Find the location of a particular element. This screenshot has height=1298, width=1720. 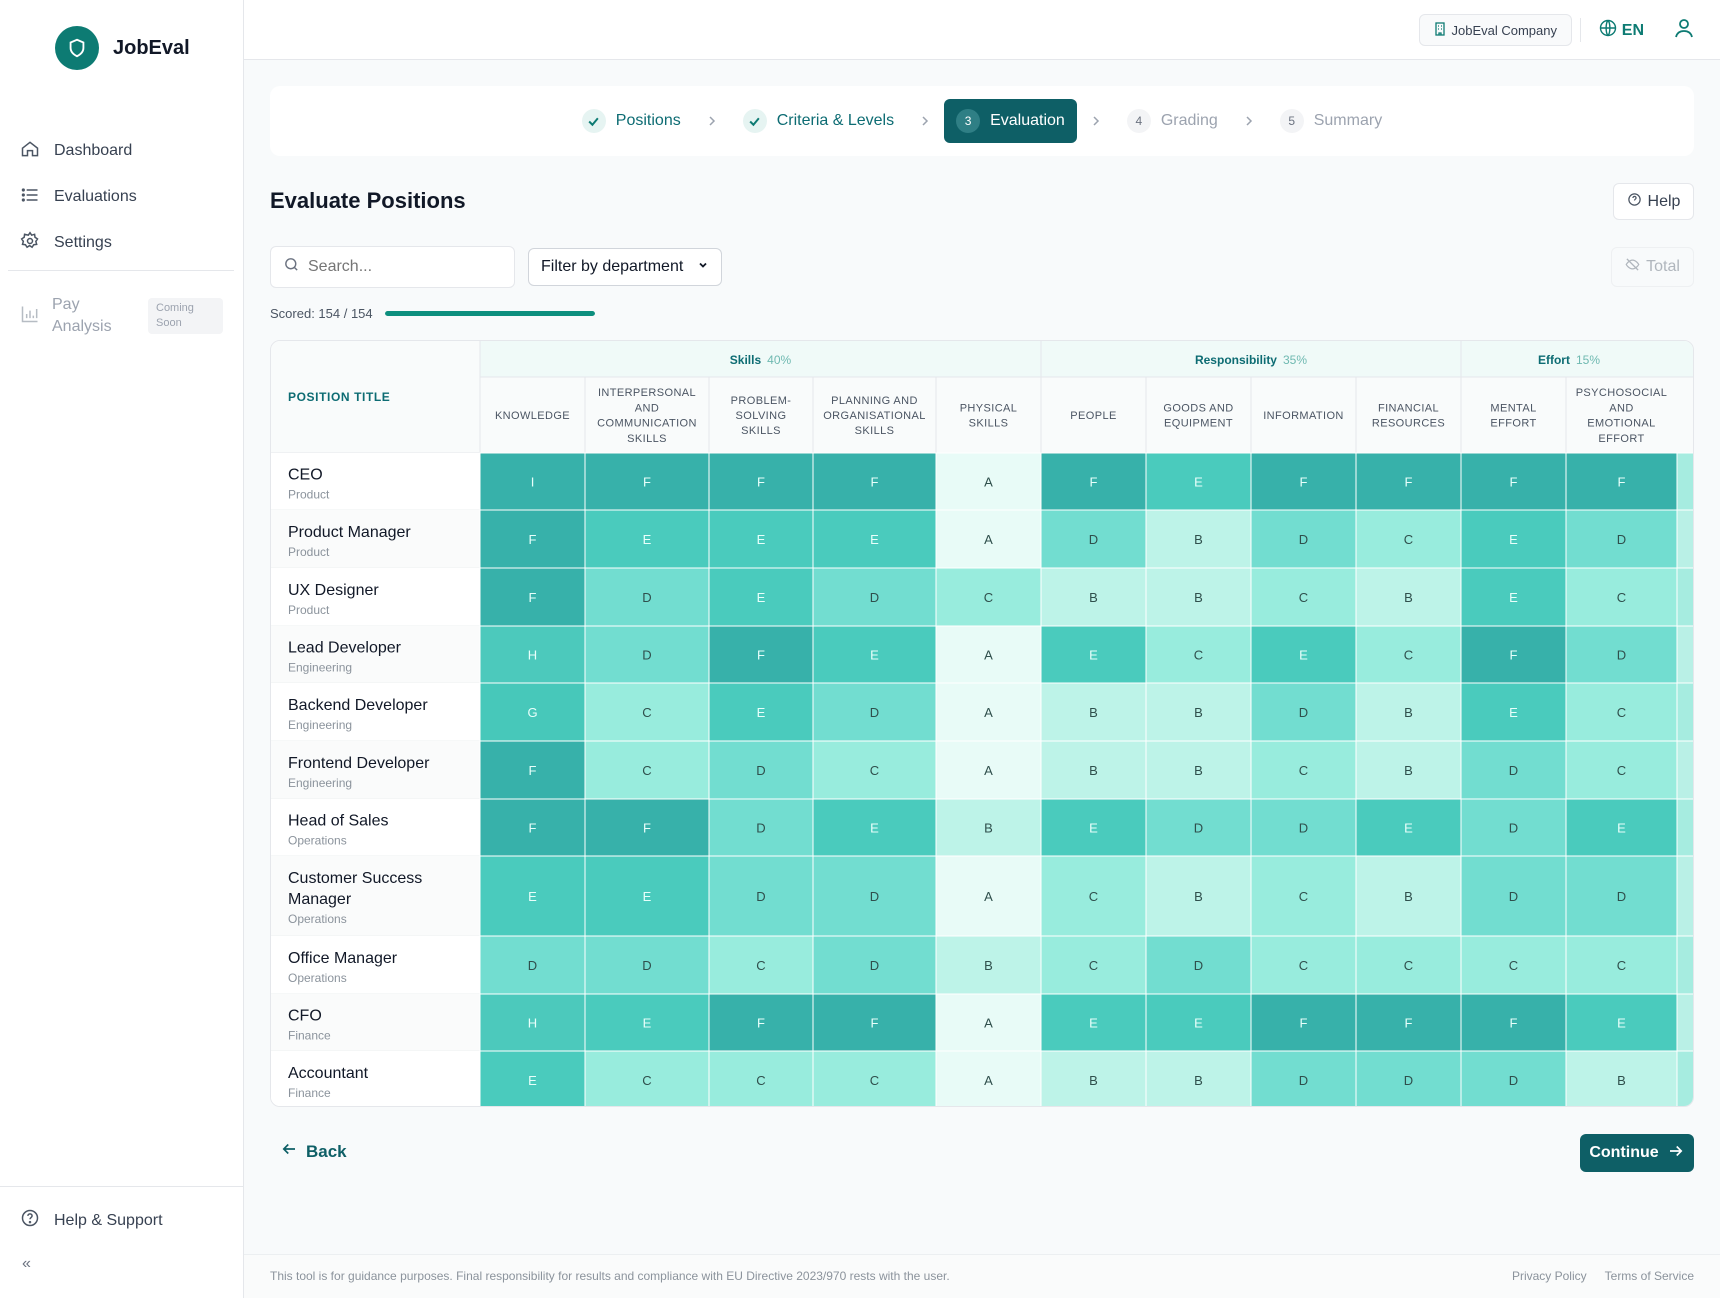

company-selector: JobEval Company is located at coordinates (1495, 30).